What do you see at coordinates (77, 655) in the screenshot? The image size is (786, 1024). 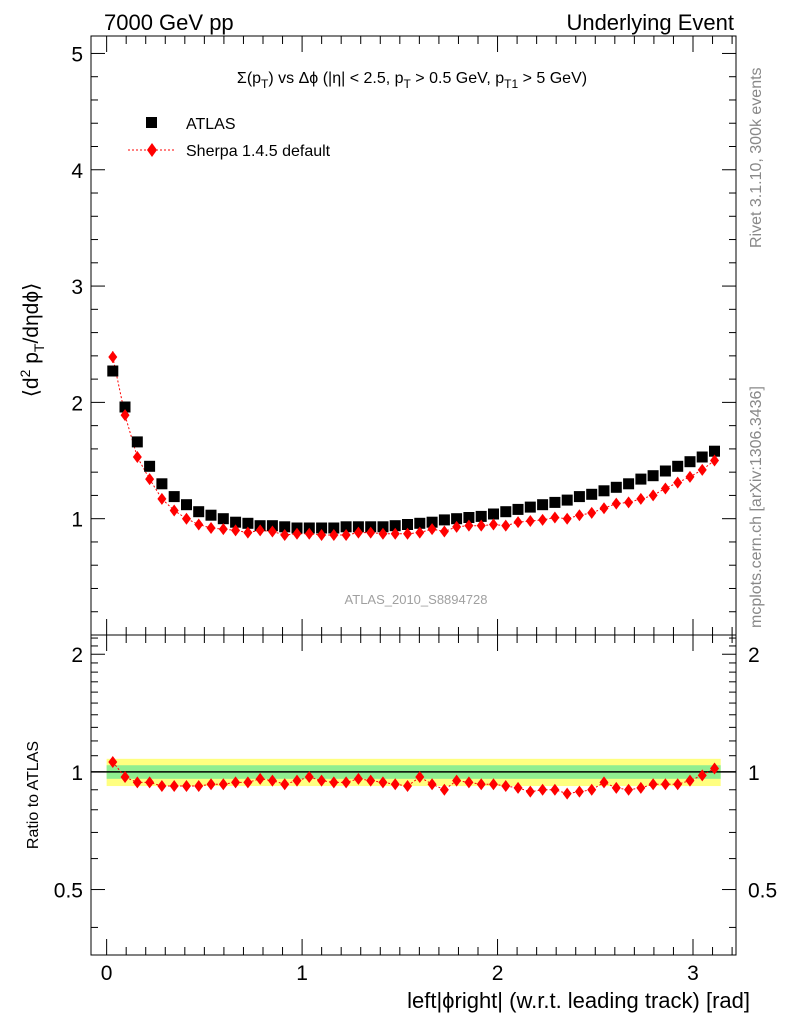 I see `ratio-y-tick-label: 2` at bounding box center [77, 655].